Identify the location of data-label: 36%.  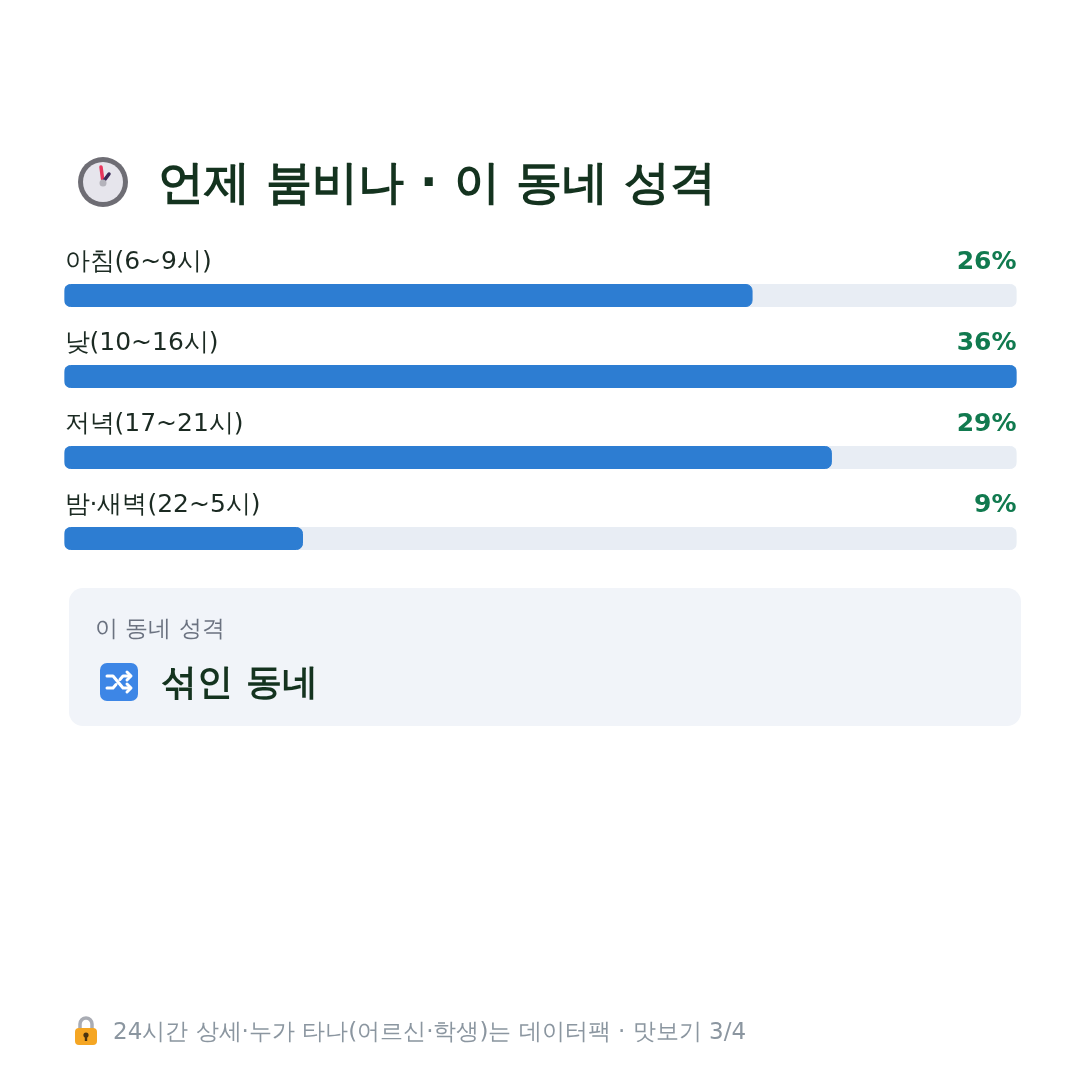
(986, 341).